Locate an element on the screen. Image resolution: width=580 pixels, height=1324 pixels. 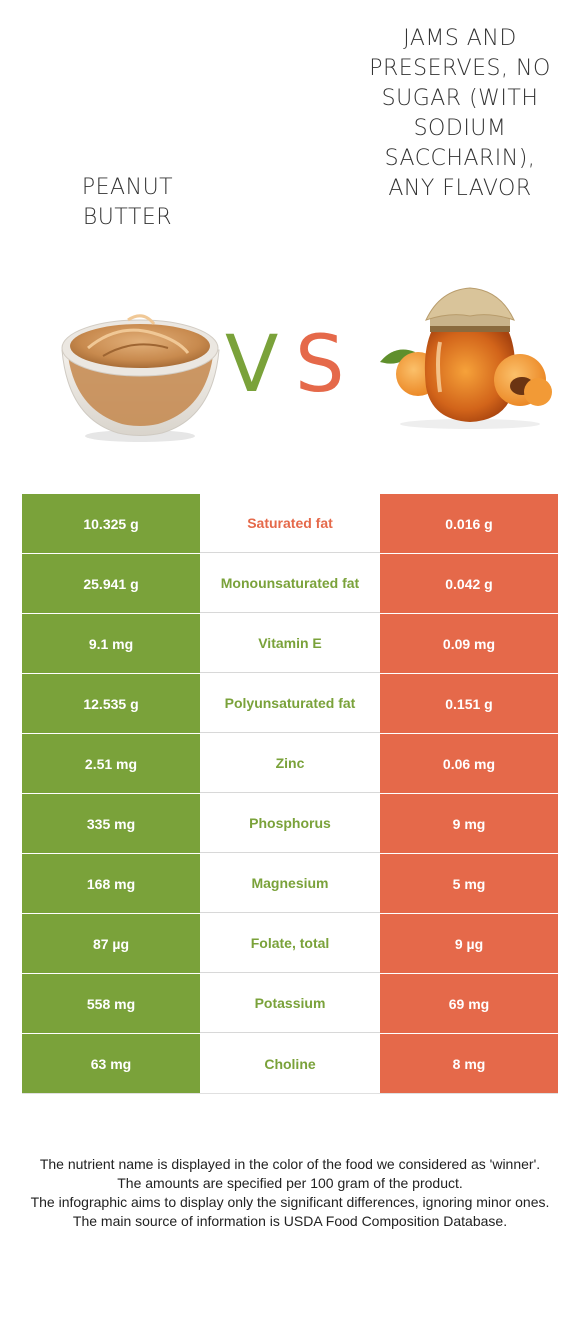
table-row: 168 mg Magnesium 5 mg is located at coordinates (290, 884).